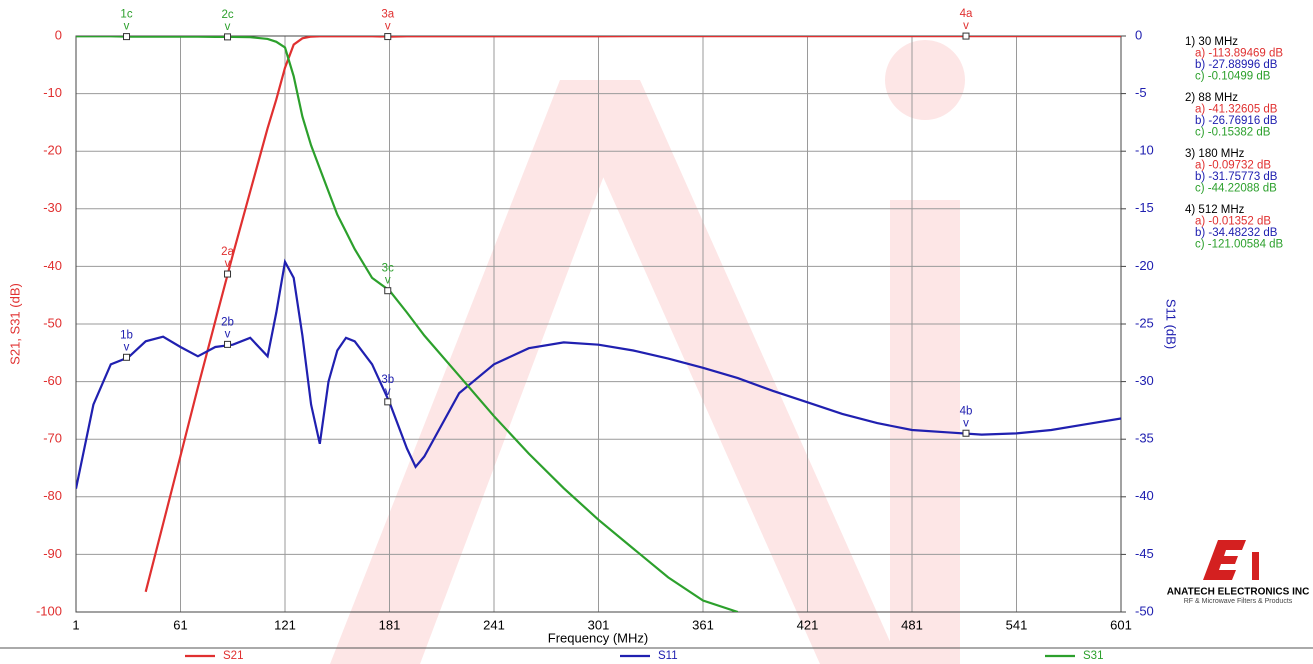  Describe the element at coordinates (233, 656) in the screenshot. I see `legend-label: S21` at that location.